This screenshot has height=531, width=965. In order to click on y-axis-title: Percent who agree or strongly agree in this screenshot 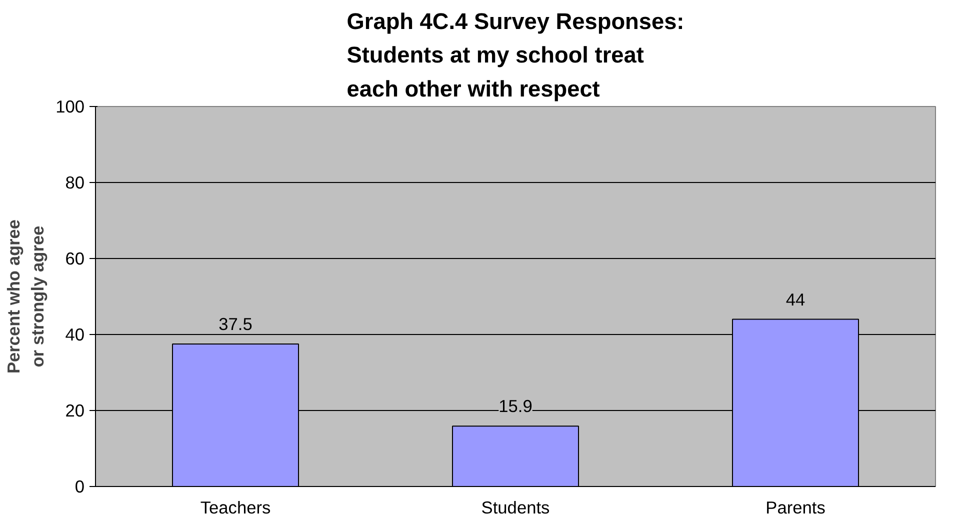, I will do `click(26, 296)`.